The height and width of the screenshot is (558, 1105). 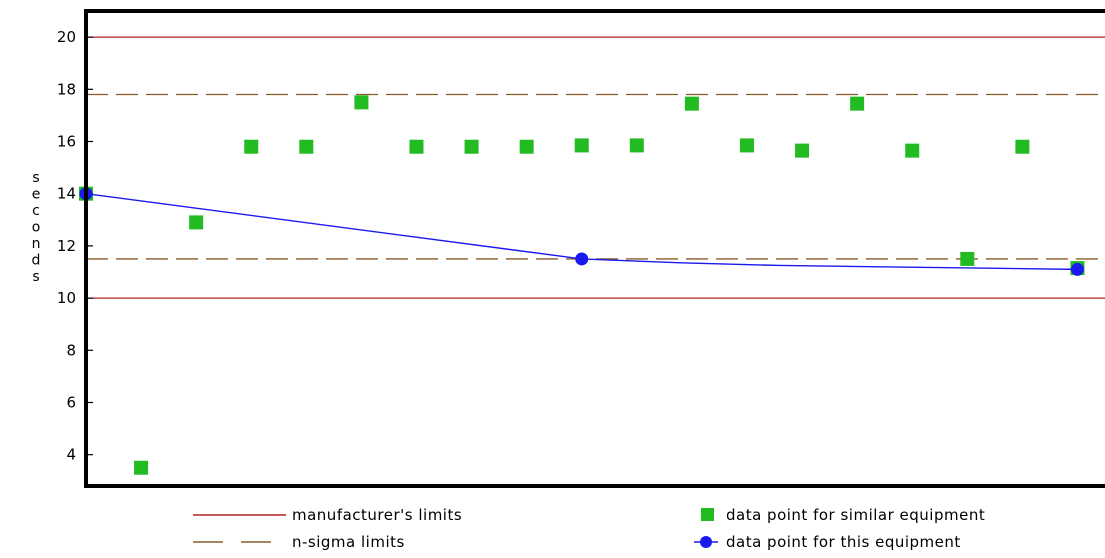 What do you see at coordinates (71, 350) in the screenshot?
I see `y-tick-label: 8` at bounding box center [71, 350].